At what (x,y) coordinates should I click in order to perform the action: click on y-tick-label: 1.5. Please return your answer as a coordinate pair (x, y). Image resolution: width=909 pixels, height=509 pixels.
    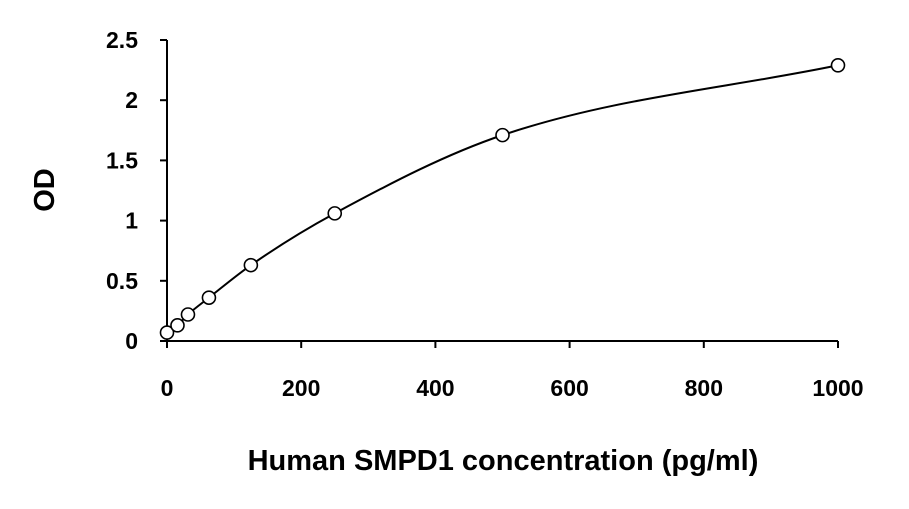
    Looking at the image, I should click on (122, 160).